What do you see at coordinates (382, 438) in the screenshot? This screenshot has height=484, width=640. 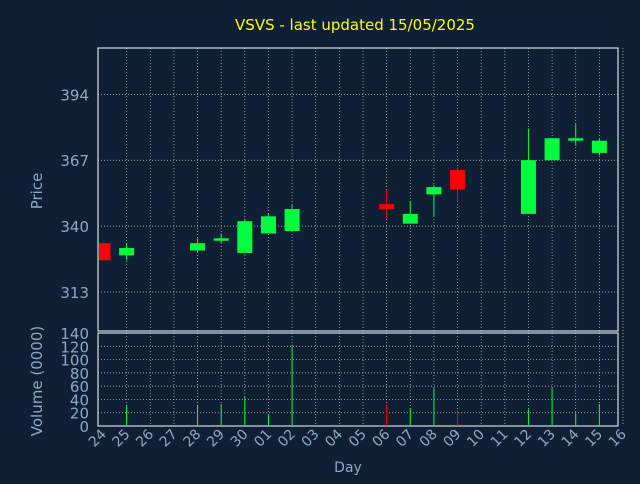 I see `x-tick-label: 06` at bounding box center [382, 438].